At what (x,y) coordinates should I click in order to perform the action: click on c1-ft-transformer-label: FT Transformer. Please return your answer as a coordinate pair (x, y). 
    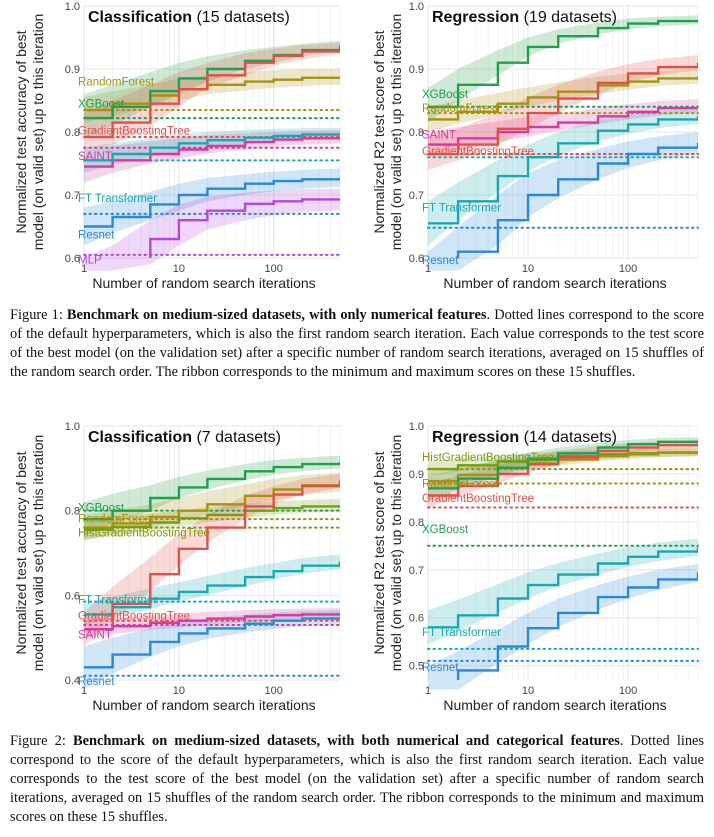
    Looking at the image, I should click on (461, 209).